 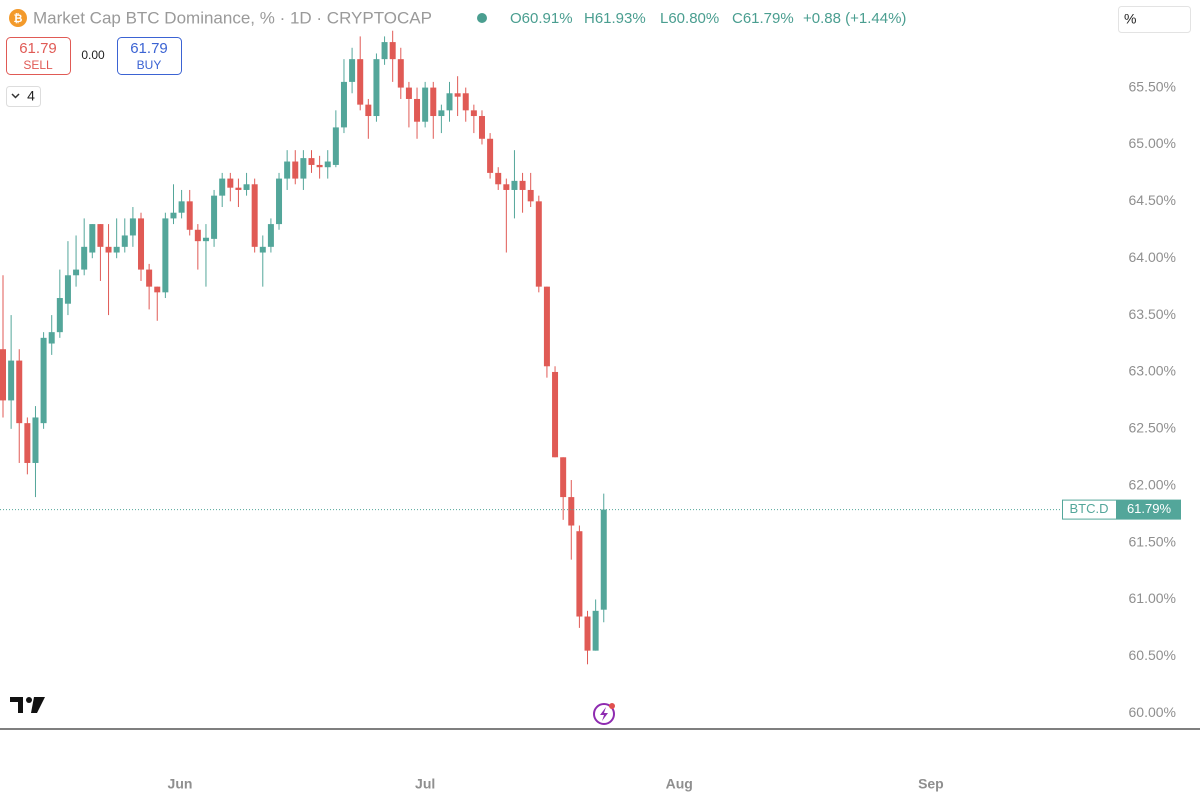 What do you see at coordinates (931, 784) in the screenshot?
I see `x-tick-label: Sep` at bounding box center [931, 784].